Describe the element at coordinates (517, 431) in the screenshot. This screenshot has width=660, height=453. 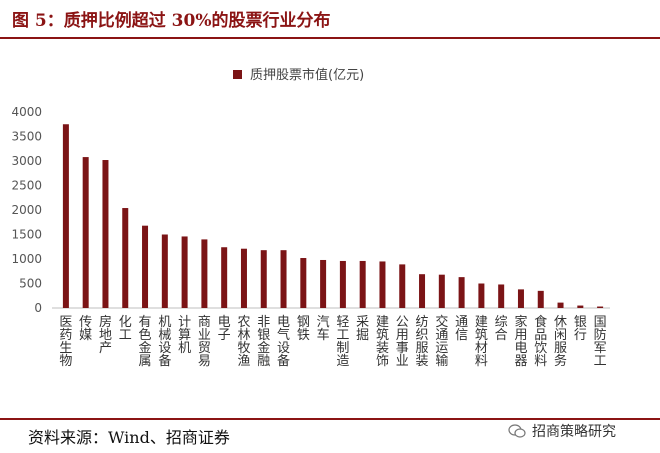
I see `wechat-icon` at that location.